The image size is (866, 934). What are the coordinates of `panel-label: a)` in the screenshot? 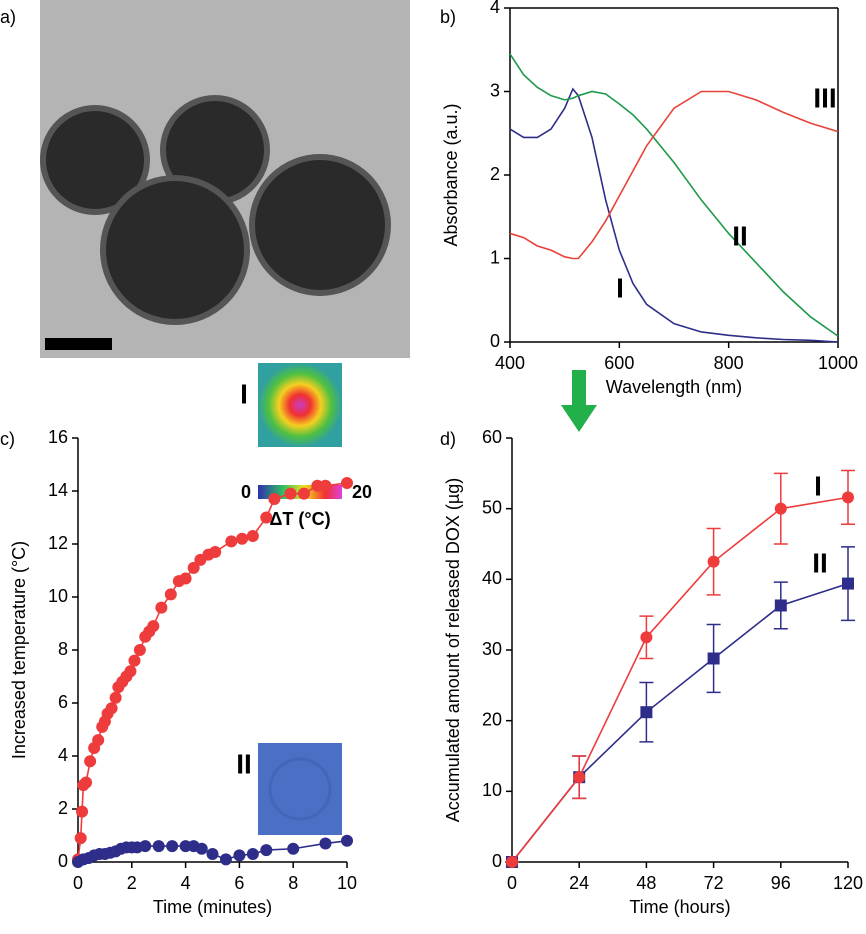 It's located at (8, 17).